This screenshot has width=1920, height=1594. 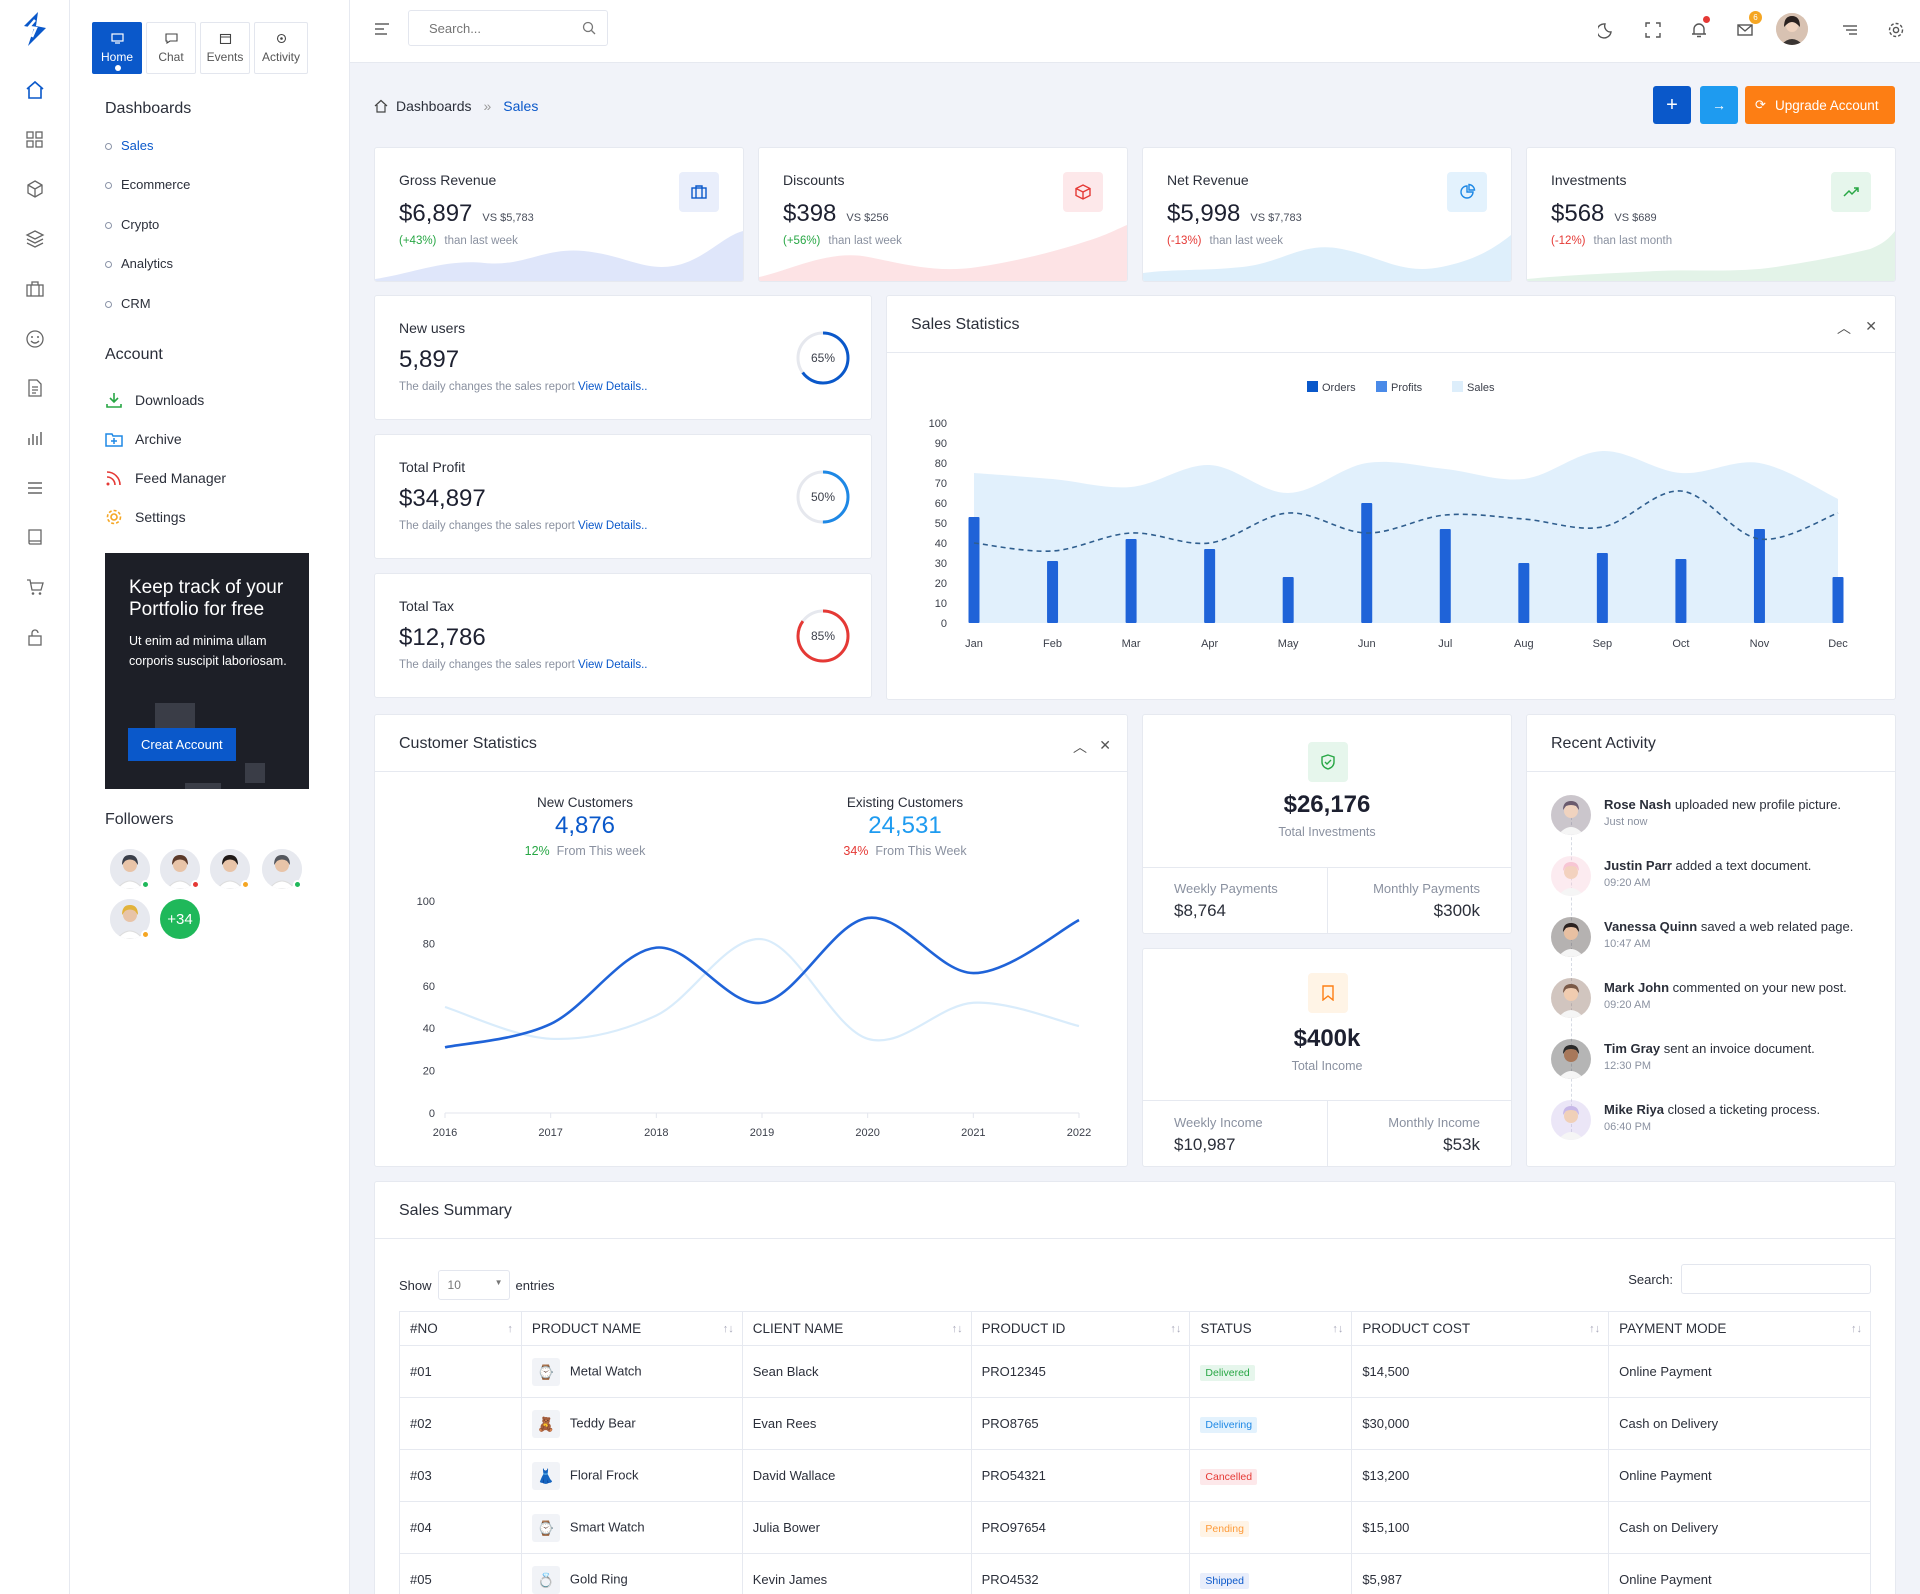 I want to click on fullscreen-icon, so click(x=1653, y=30).